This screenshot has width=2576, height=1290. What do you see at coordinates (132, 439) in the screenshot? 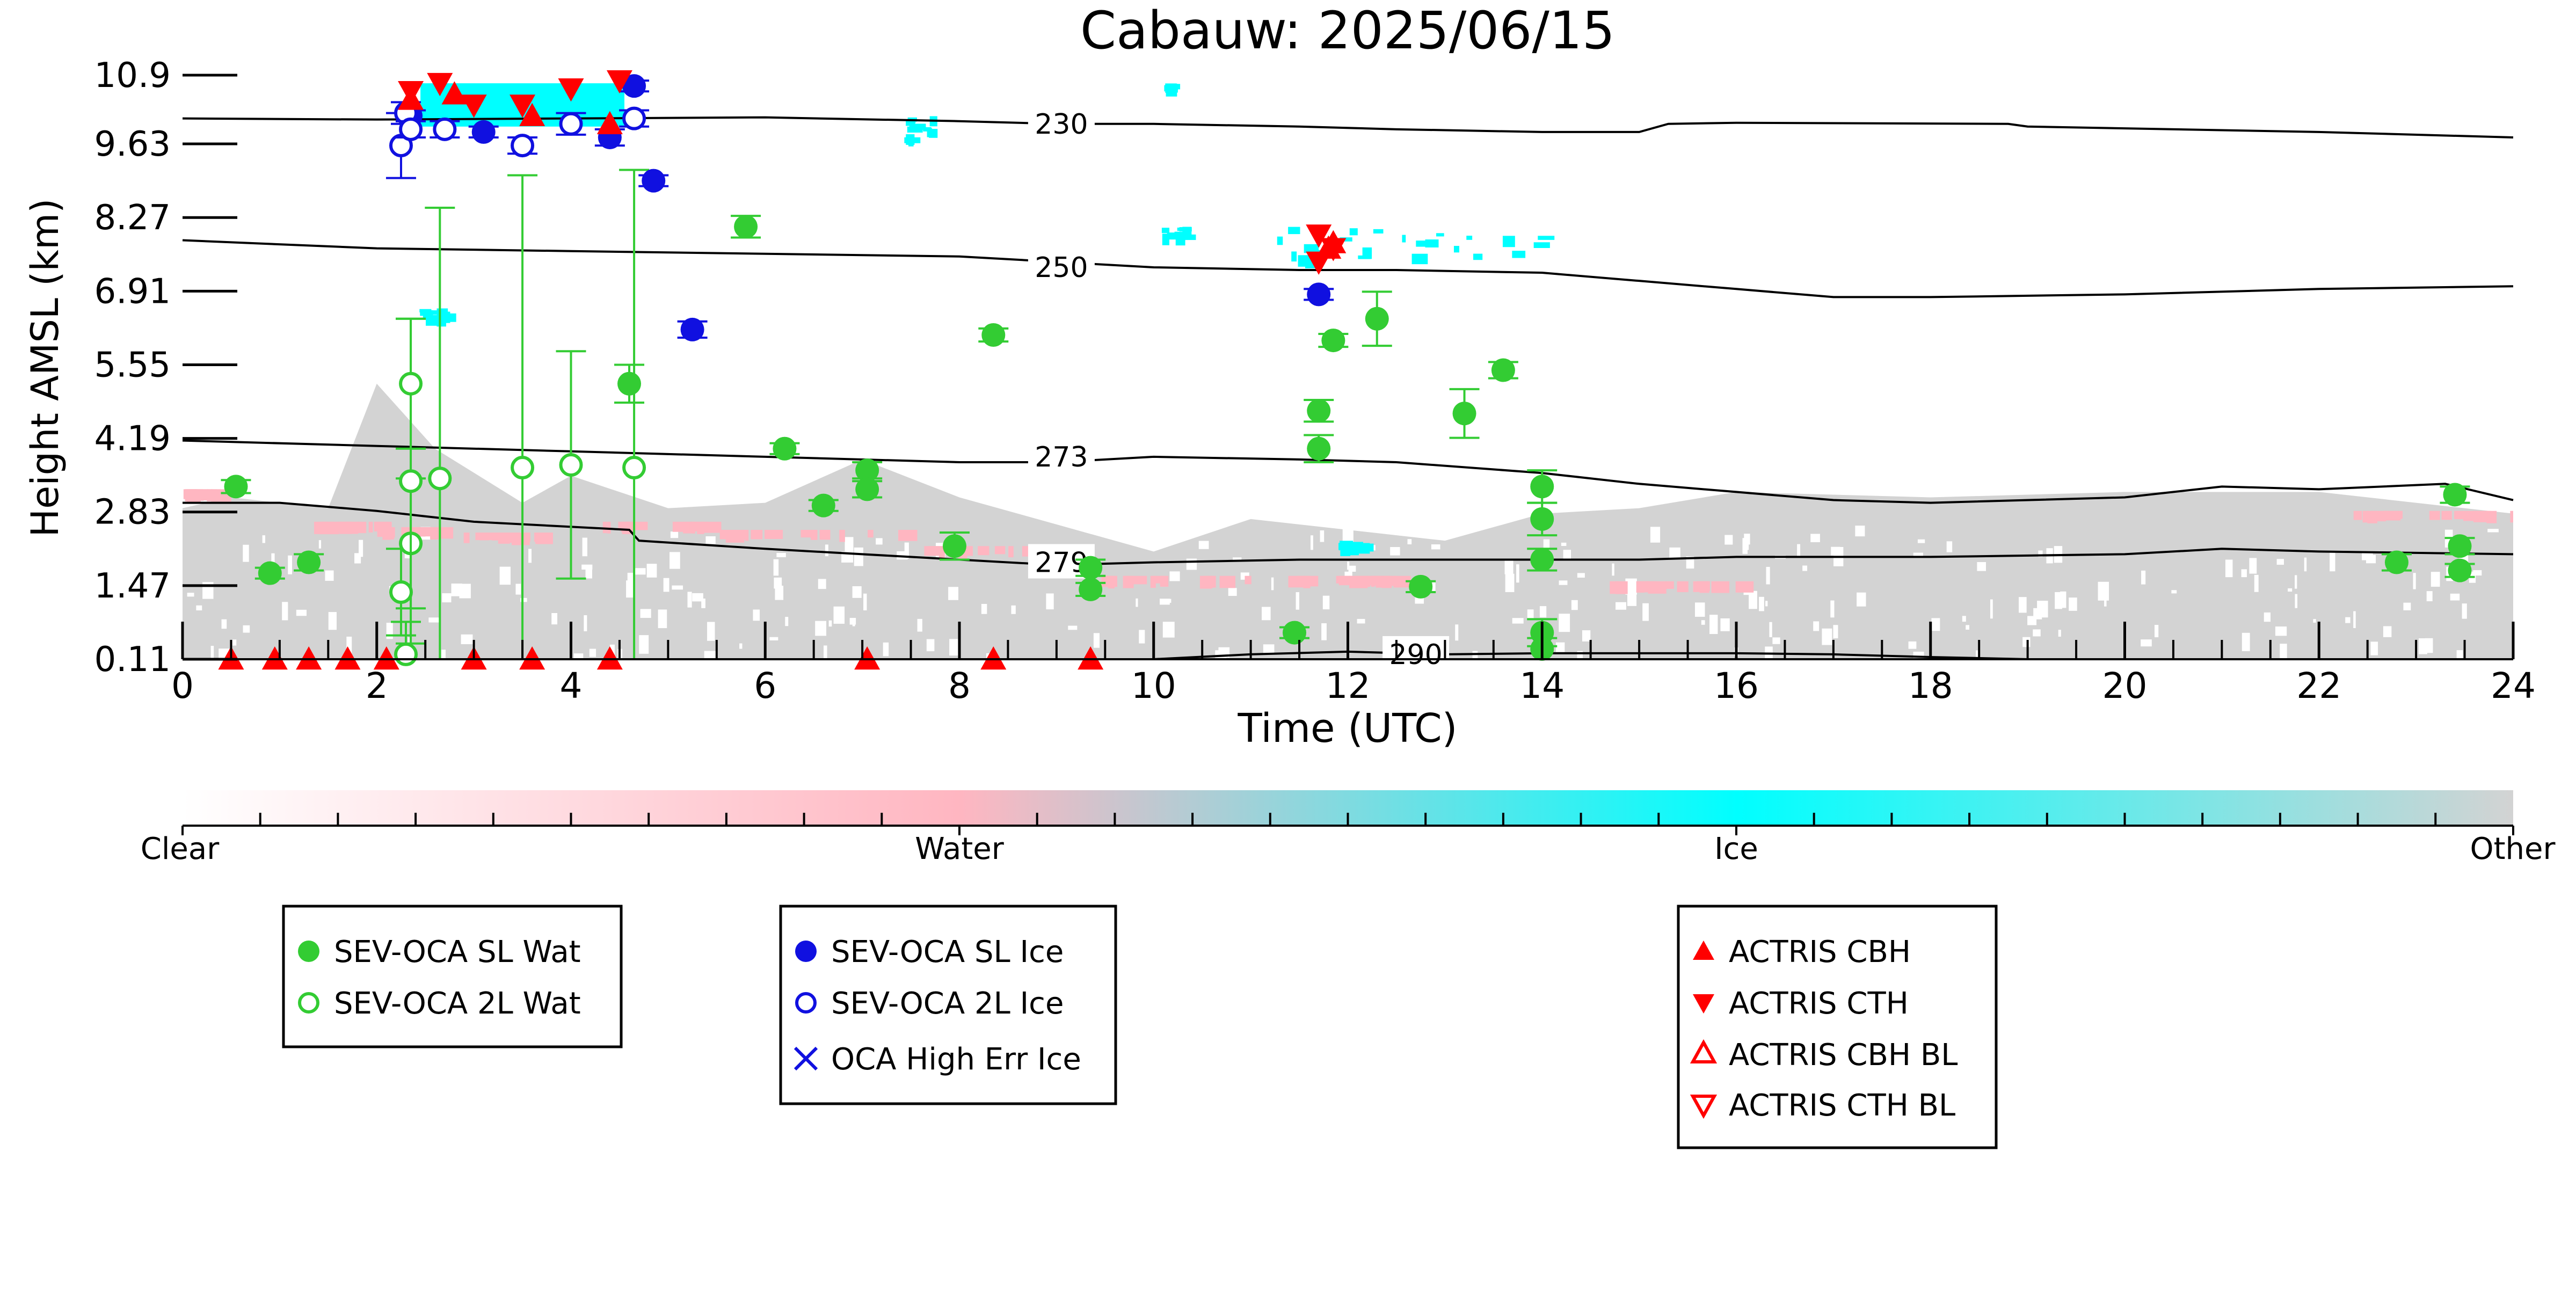
I see `y-tick-label: 4.19` at bounding box center [132, 439].